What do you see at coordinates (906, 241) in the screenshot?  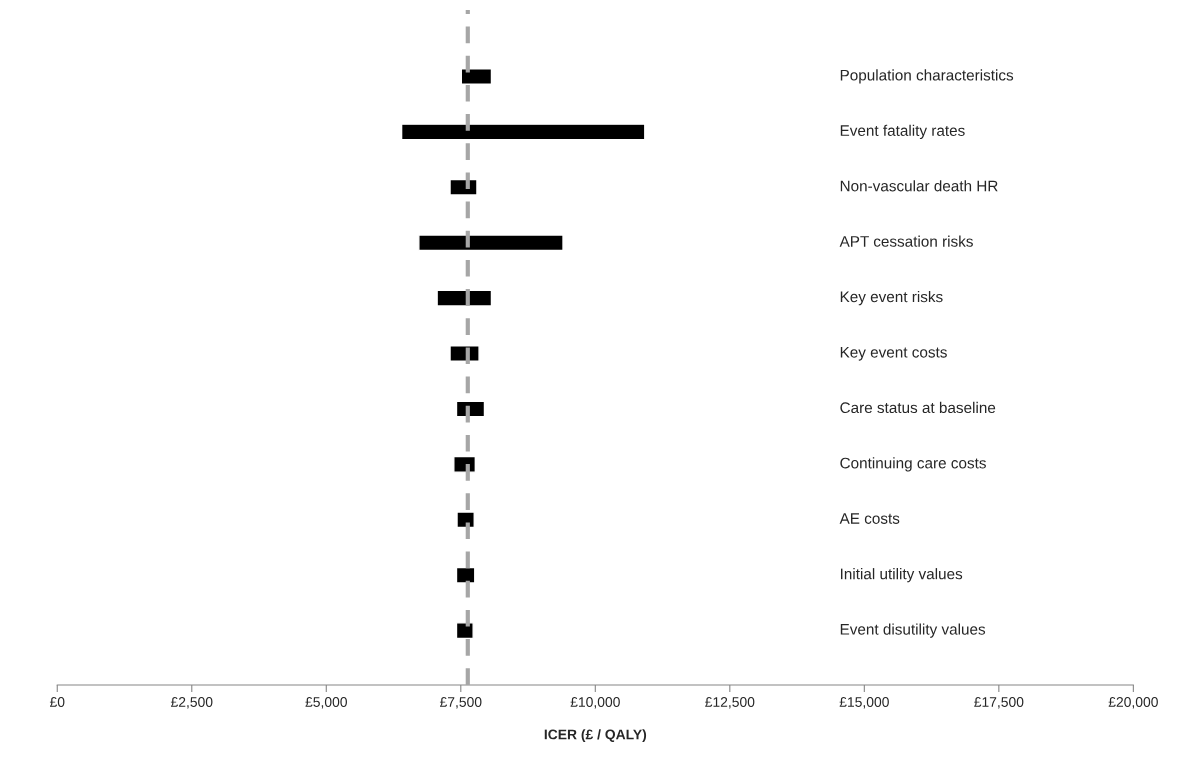 I see `y-tick-label: APT cessation risks` at bounding box center [906, 241].